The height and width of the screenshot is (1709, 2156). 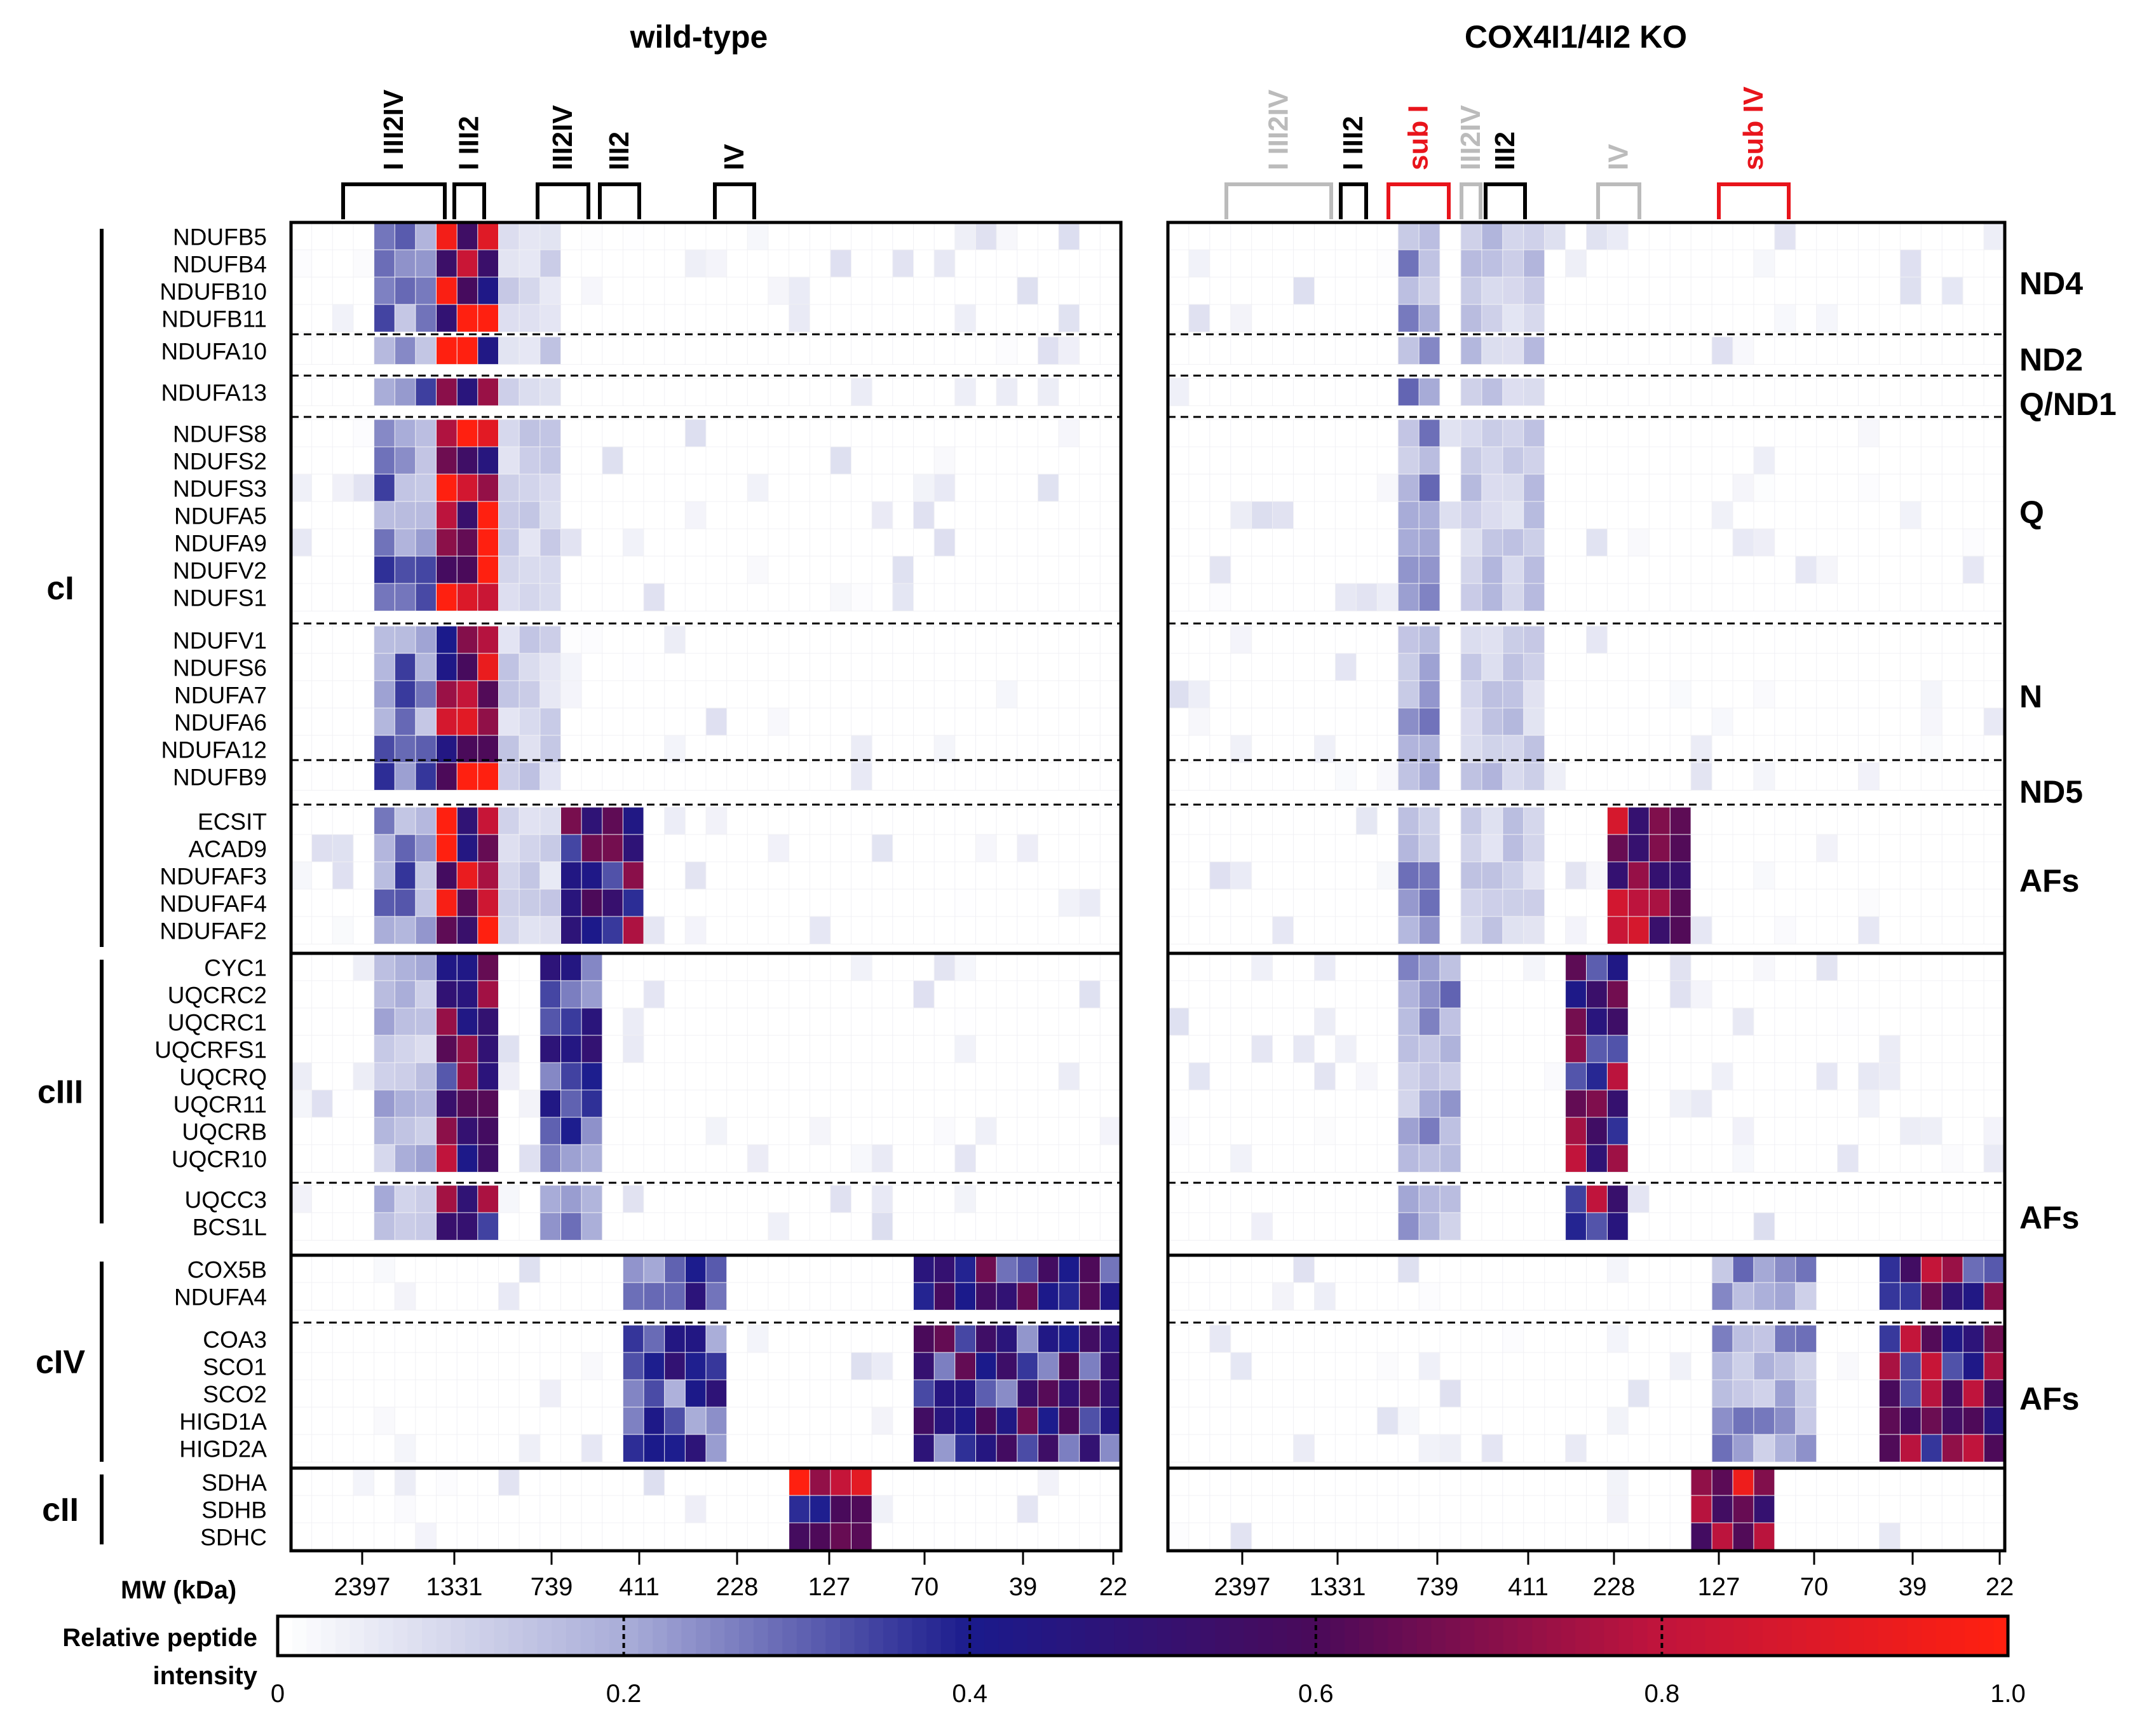 I want to click on row-label-ndufa7: NDUFA7, so click(x=220, y=695).